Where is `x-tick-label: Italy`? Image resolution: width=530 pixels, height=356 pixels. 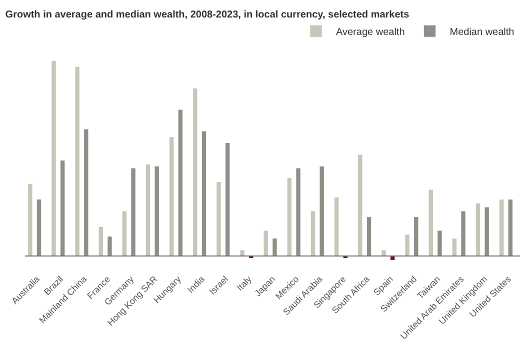 x-tick-label: Italy is located at coordinates (244, 283).